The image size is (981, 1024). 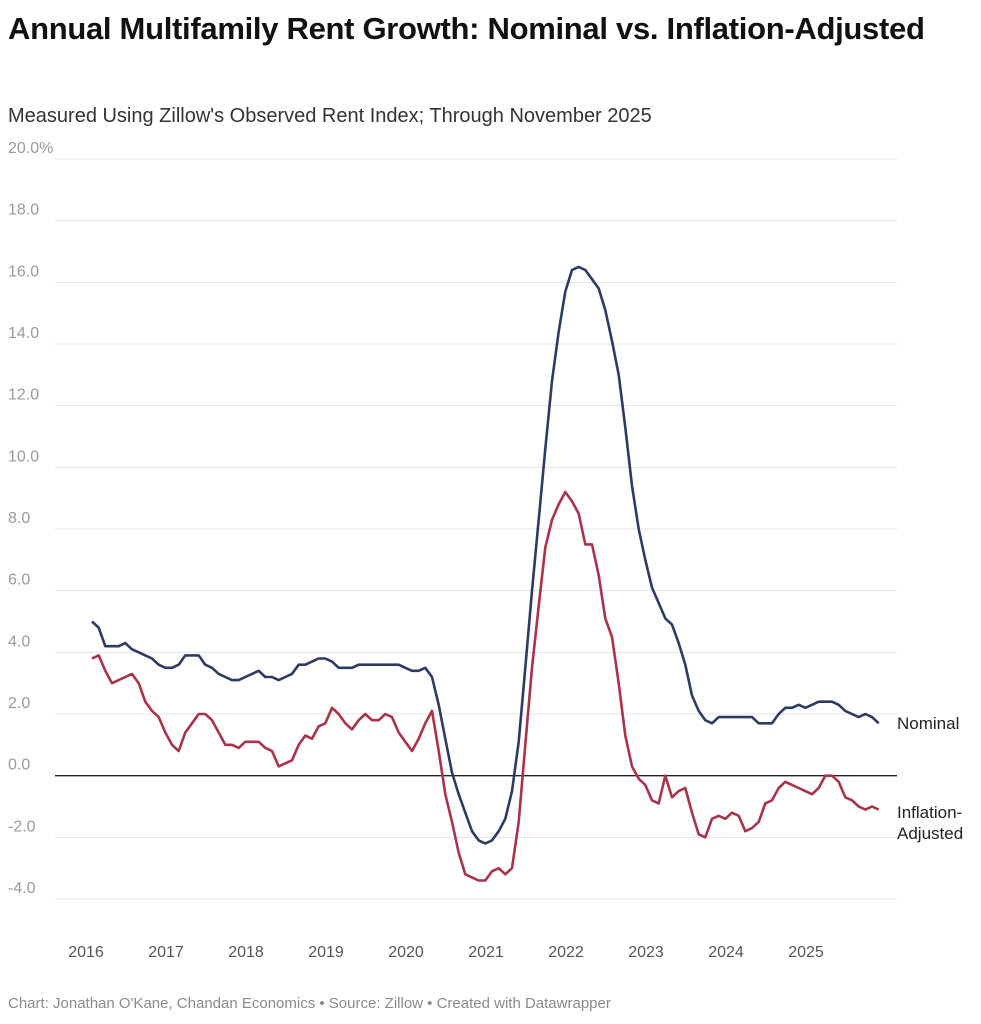 I want to click on x-tick-label: 2016, so click(x=86, y=952).